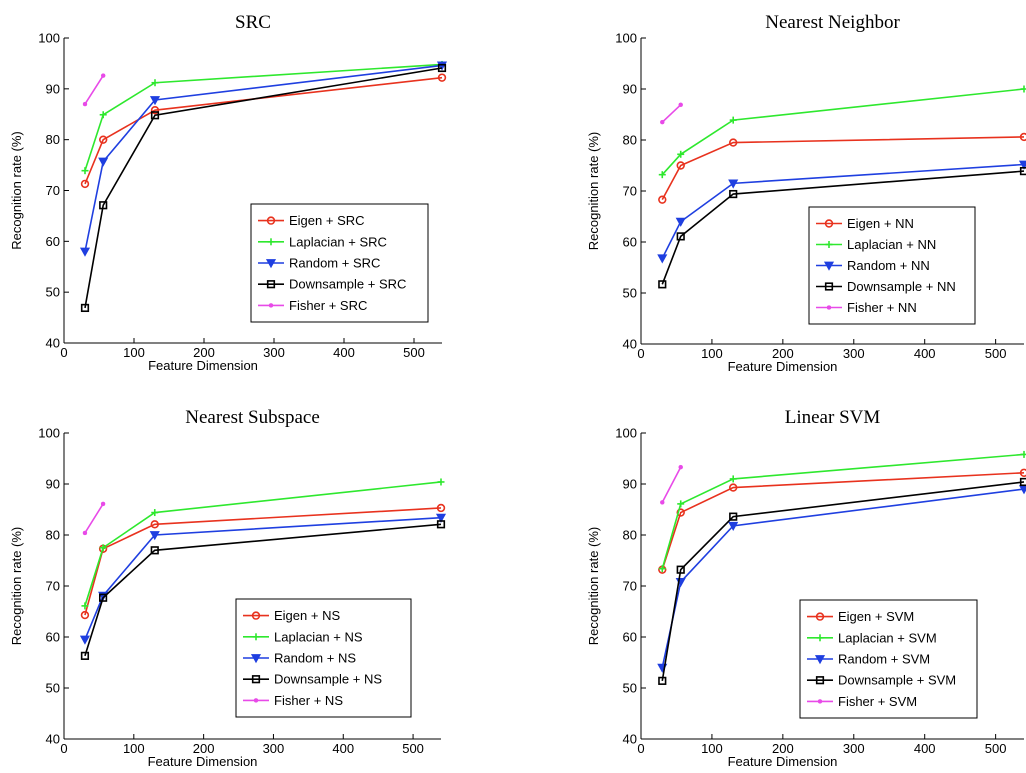 The image size is (1026, 773). I want to click on legend-label: Downsample + SVM, so click(897, 680).